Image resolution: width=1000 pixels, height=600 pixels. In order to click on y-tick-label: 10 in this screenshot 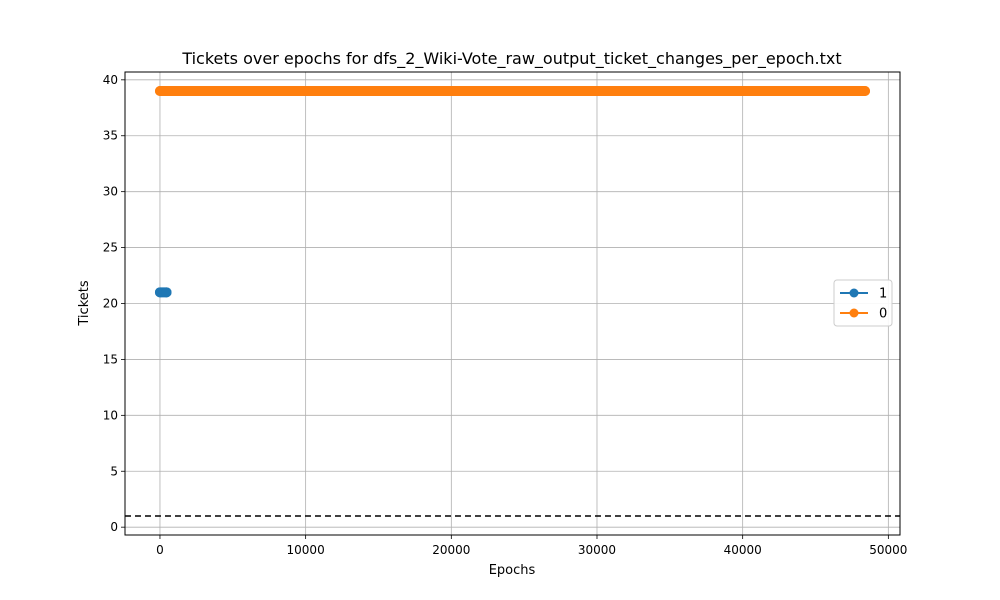, I will do `click(110, 415)`.